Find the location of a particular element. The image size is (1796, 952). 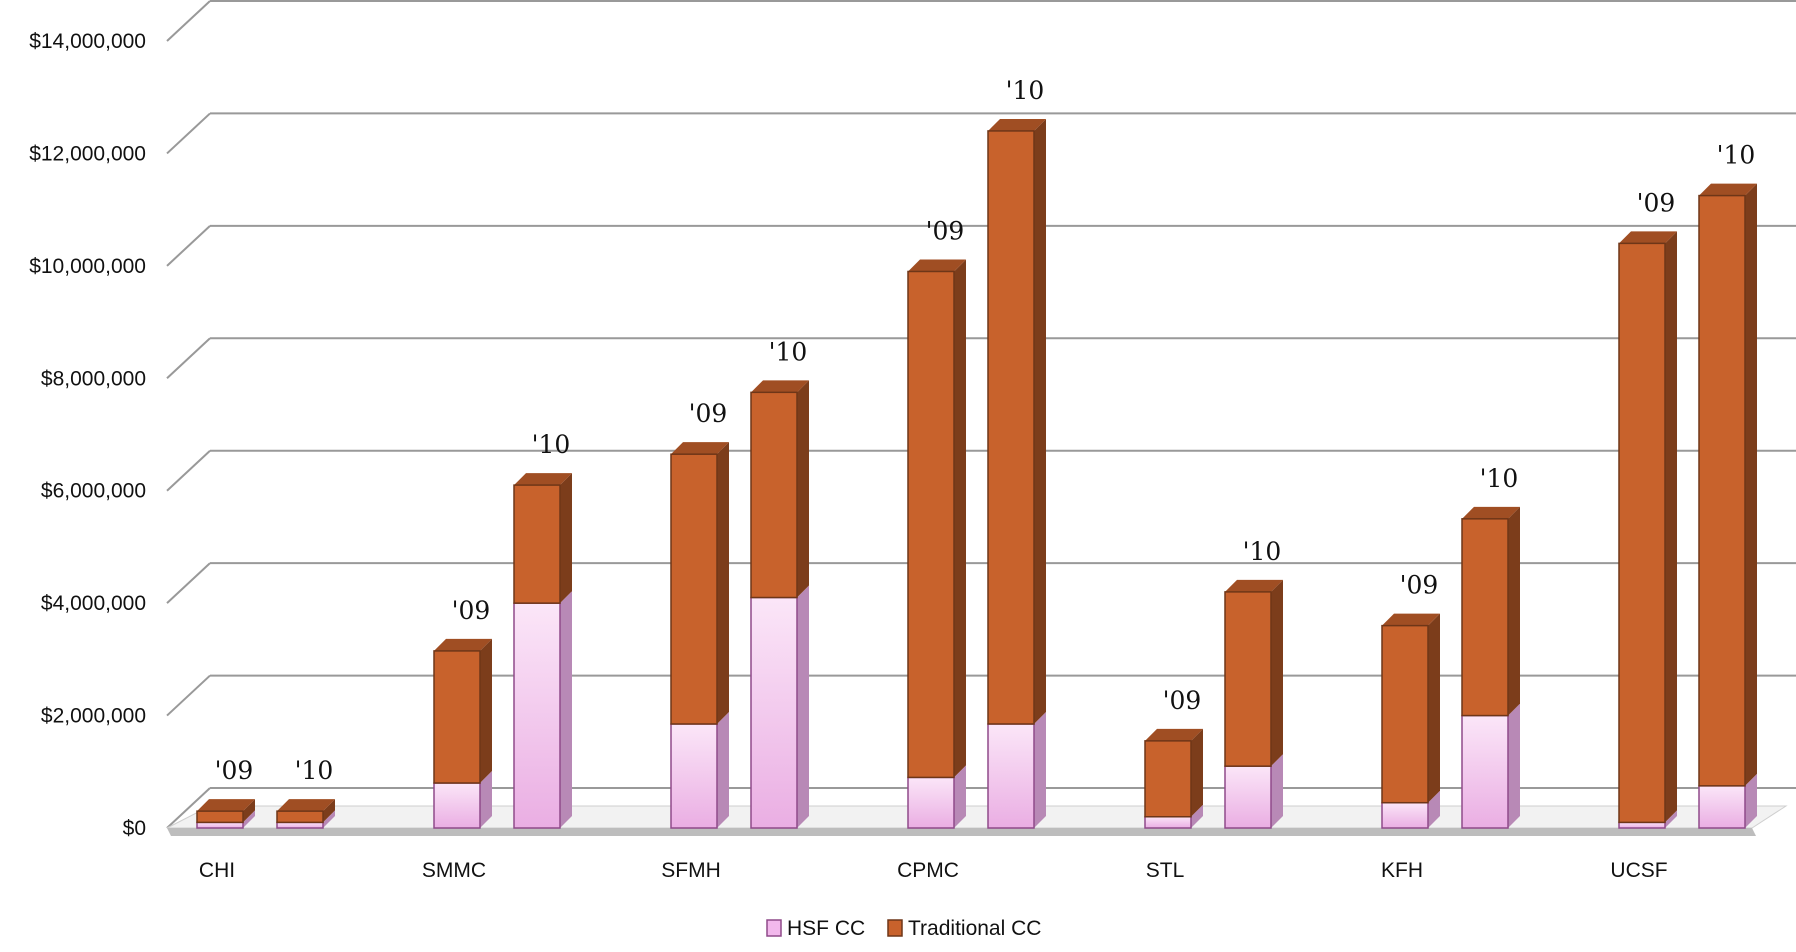

y-tick-label: $10,000,000 is located at coordinates (87, 266).